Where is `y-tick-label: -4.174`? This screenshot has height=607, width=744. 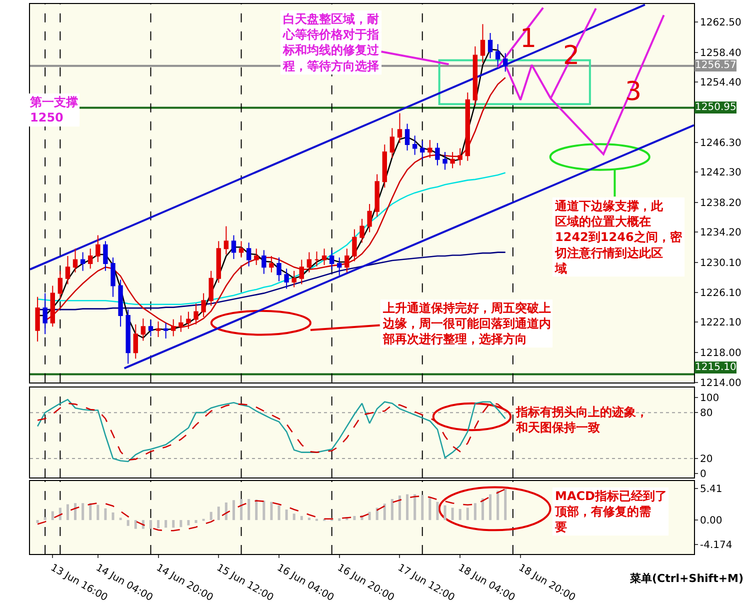
y-tick-label: -4.174 is located at coordinates (716, 545).